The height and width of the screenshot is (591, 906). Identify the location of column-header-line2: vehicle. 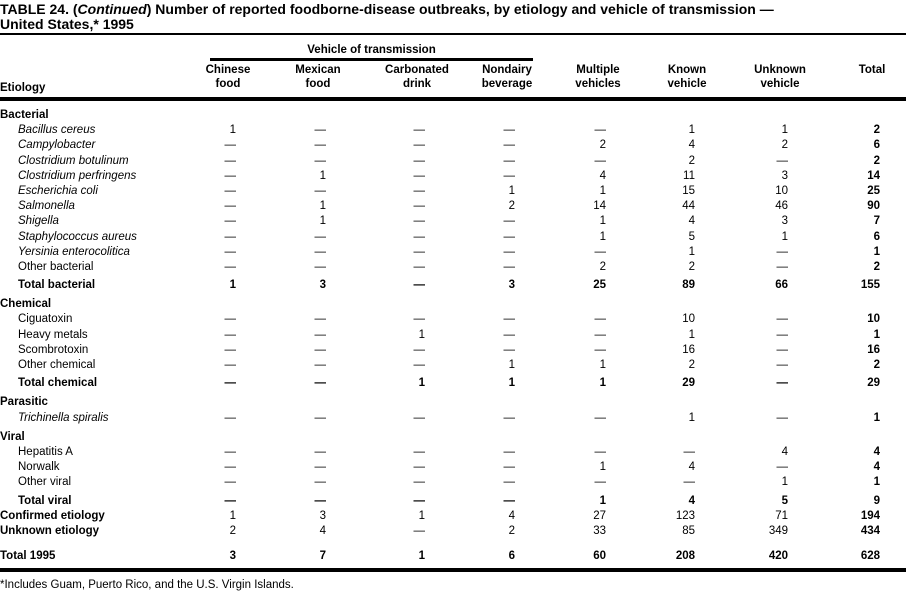
(780, 84).